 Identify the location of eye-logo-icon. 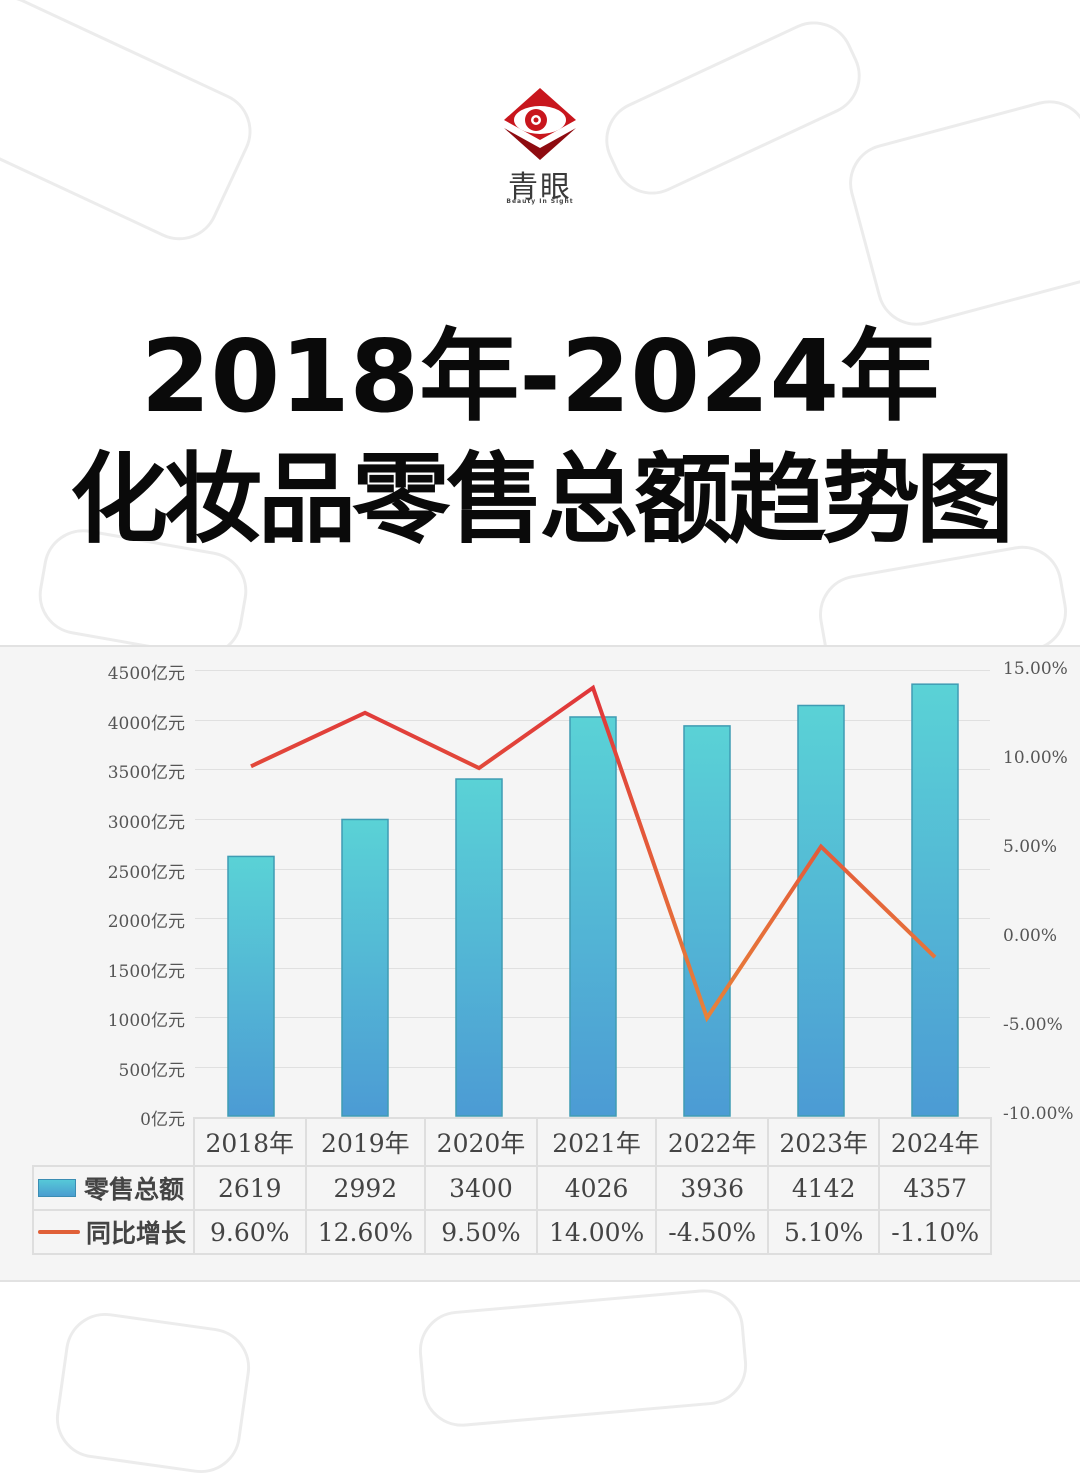
(540, 124).